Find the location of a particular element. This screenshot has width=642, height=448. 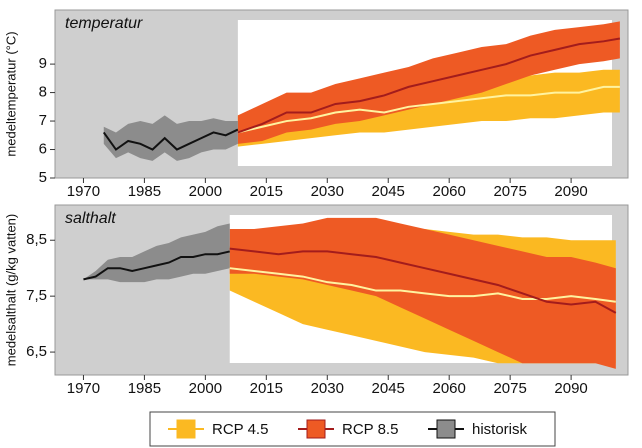

legend-box is located at coordinates (352, 429).